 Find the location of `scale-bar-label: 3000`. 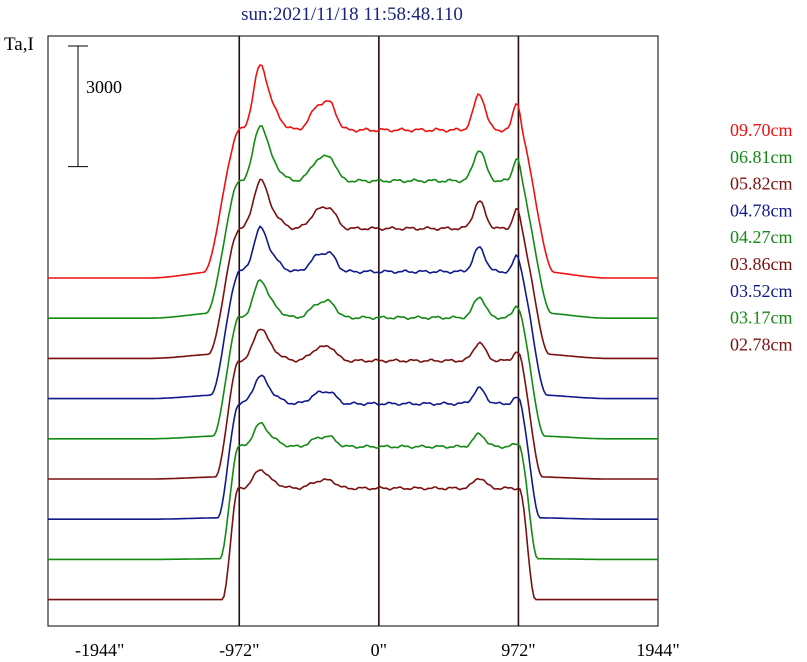

scale-bar-label: 3000 is located at coordinates (104, 87).